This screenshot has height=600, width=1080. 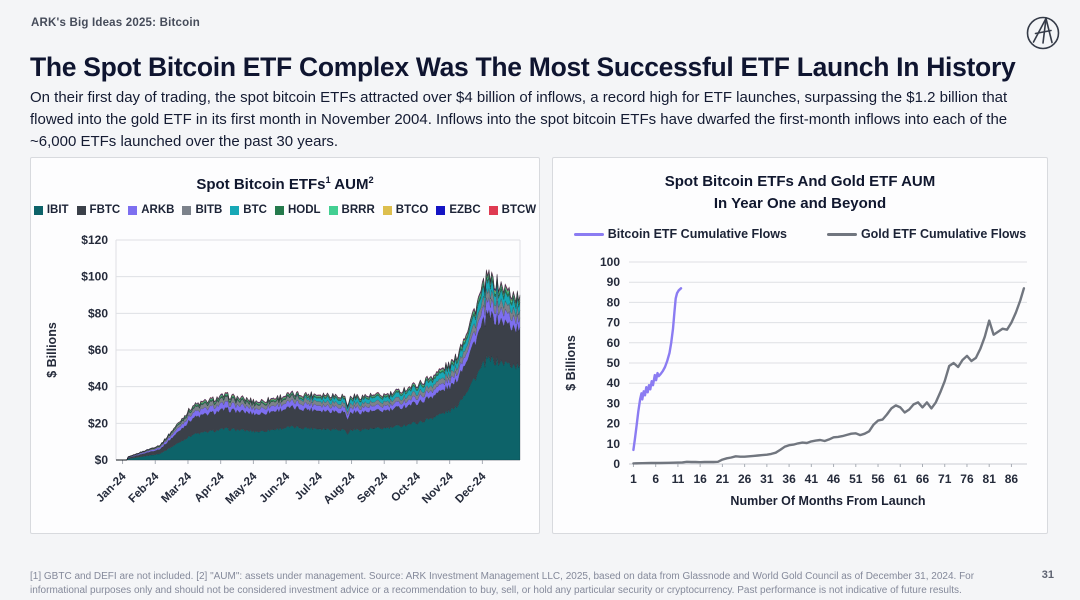 I want to click on left-chart-title: Spot Bitcoin ETFs1 AUM2, so click(x=285, y=184).